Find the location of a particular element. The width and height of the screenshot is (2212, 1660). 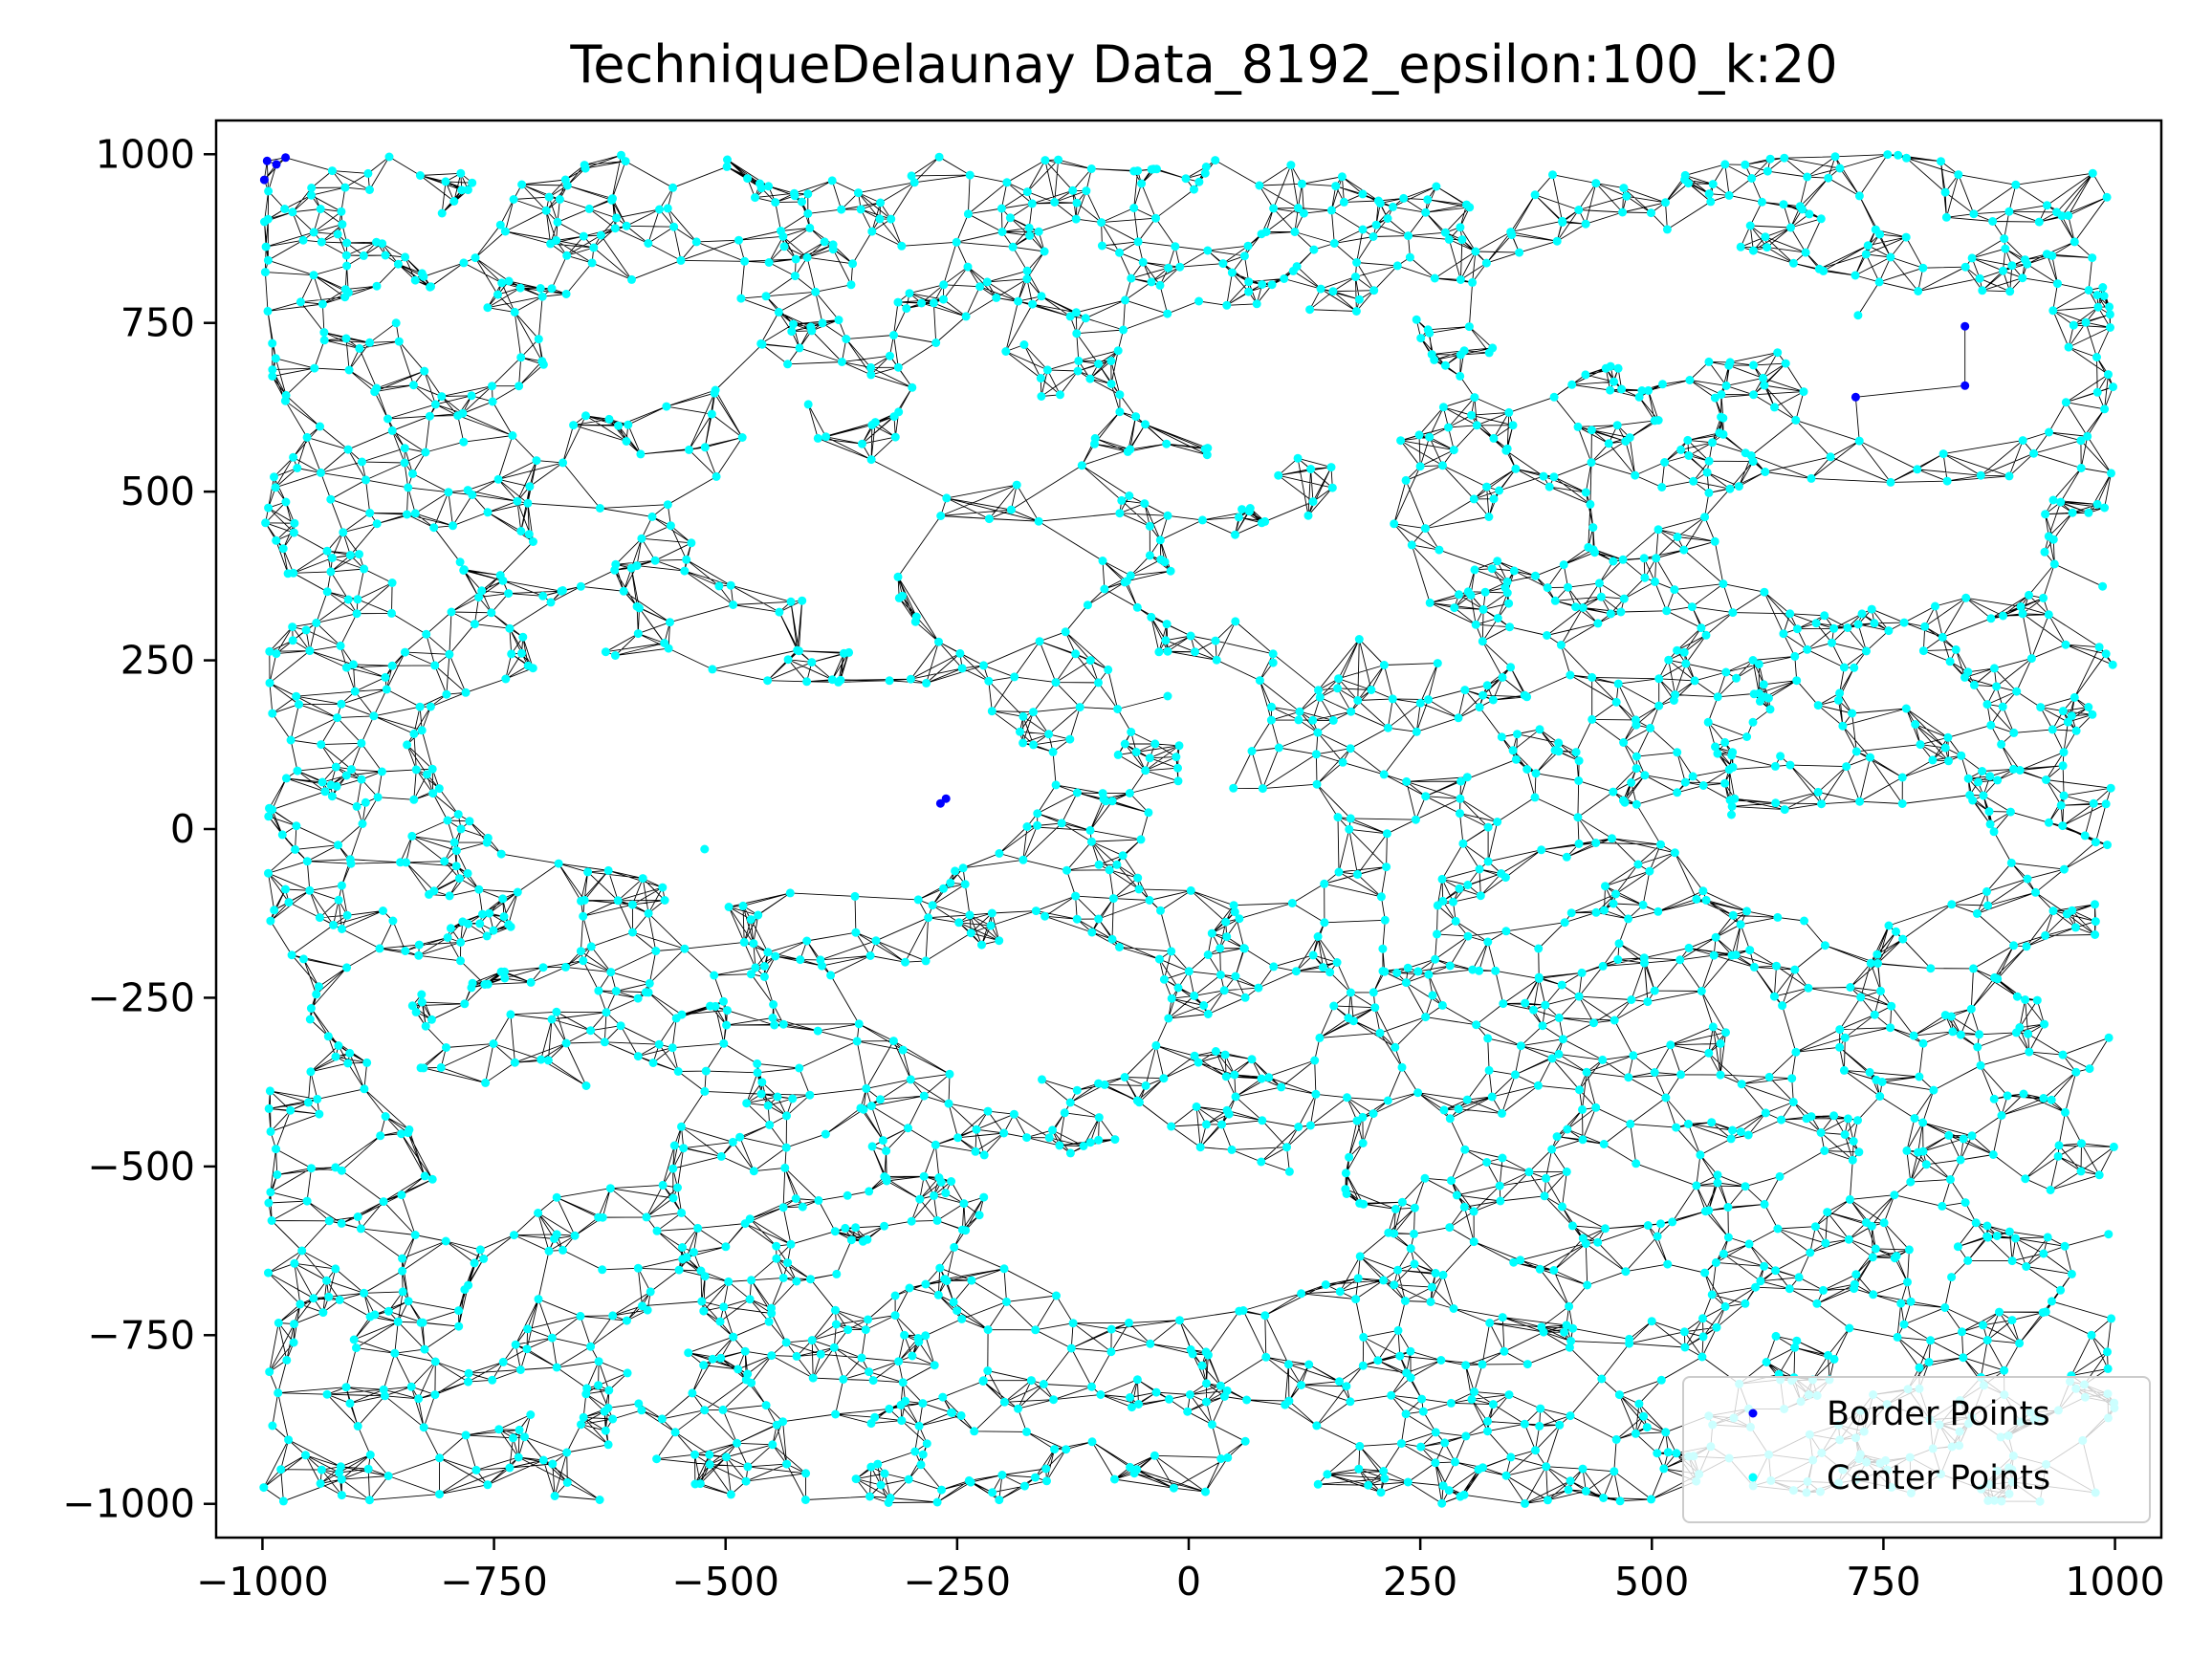

legend-marker-center is located at coordinates (1753, 1477).